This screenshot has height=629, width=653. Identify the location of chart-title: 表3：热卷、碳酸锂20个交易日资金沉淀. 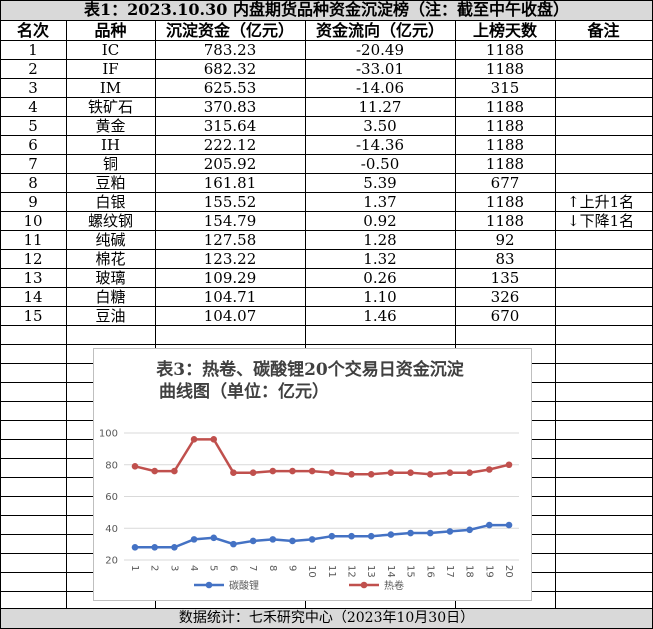
(310, 369).